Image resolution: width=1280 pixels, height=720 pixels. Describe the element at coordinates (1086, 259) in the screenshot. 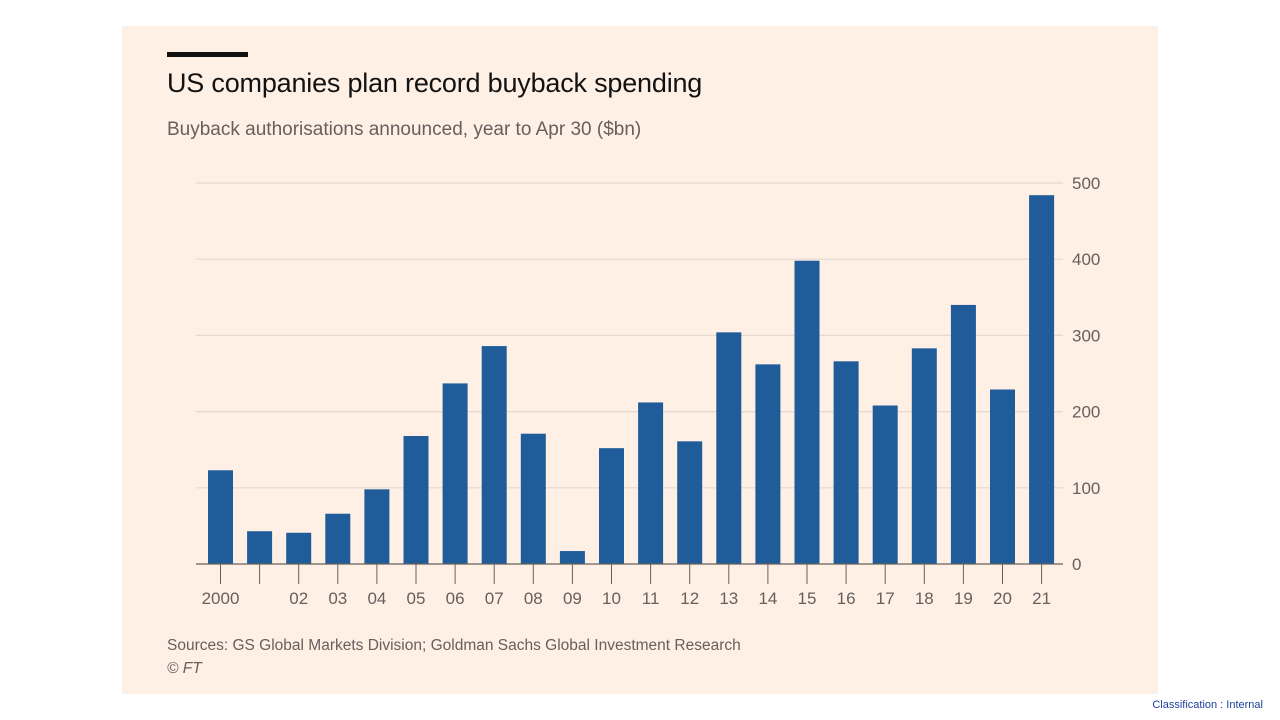

I see `y-tick-label: 400` at that location.